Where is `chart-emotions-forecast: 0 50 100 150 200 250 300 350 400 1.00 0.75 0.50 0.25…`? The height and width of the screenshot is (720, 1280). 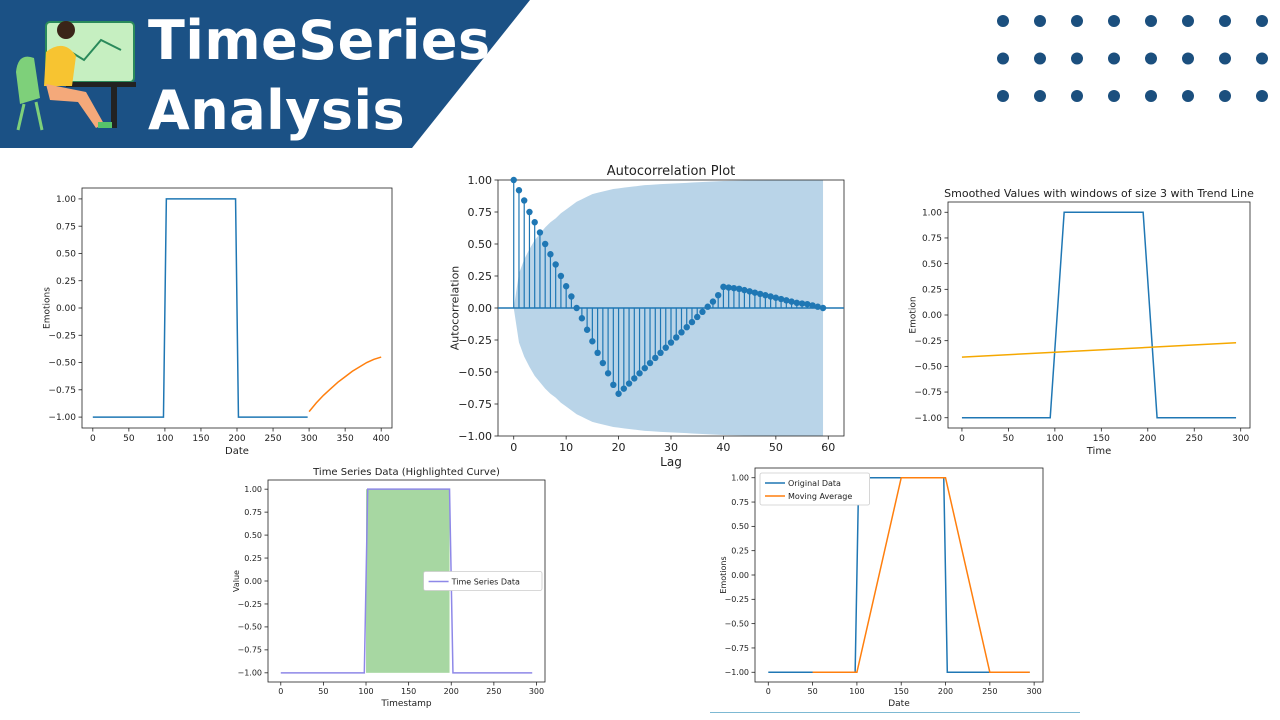
chart-emotions-forecast: 0 50 100 150 200 250 300 350 400 1.00 0.75 0.50 0.25… is located at coordinates (218, 322).